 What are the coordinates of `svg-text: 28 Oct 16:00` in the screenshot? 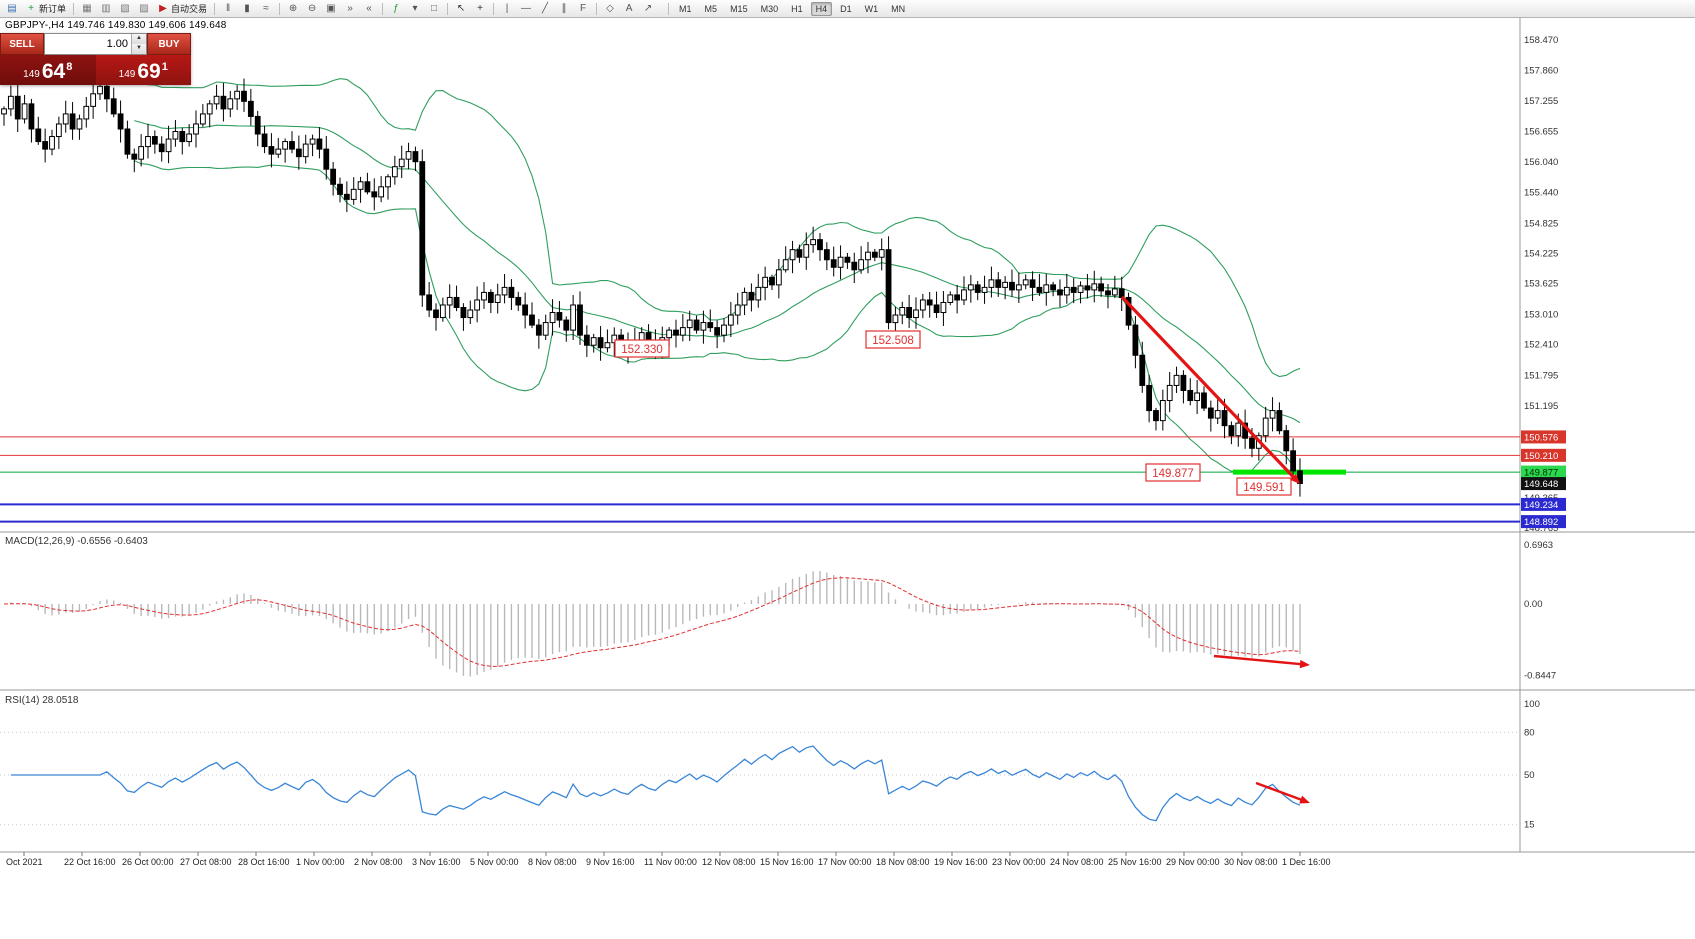 It's located at (264, 862).